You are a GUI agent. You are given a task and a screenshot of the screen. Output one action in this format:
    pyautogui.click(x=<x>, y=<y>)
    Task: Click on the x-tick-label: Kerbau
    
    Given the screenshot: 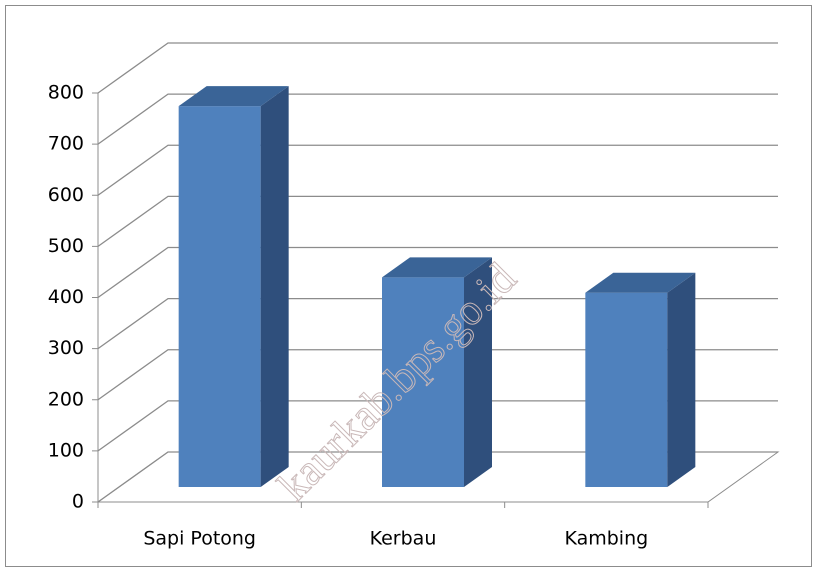 What is the action you would take?
    pyautogui.click(x=403, y=539)
    